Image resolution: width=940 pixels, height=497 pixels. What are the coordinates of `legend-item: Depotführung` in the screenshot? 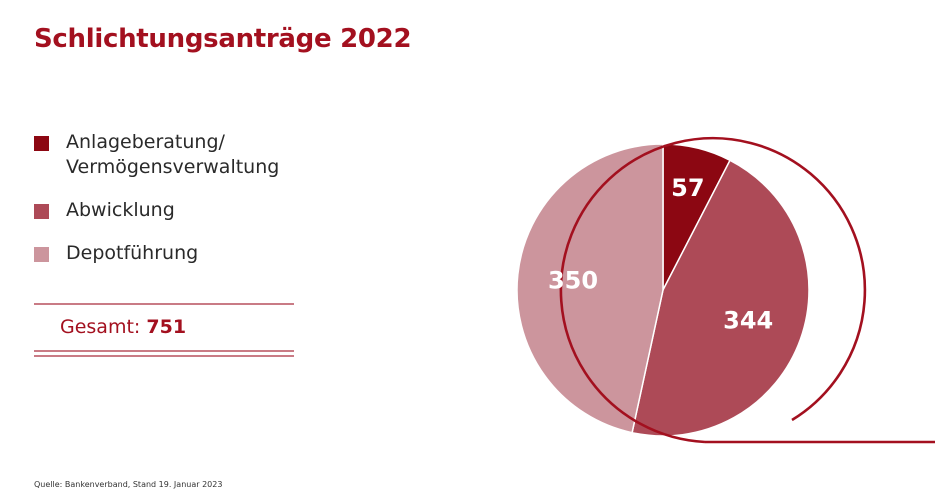 It's located at (164, 253).